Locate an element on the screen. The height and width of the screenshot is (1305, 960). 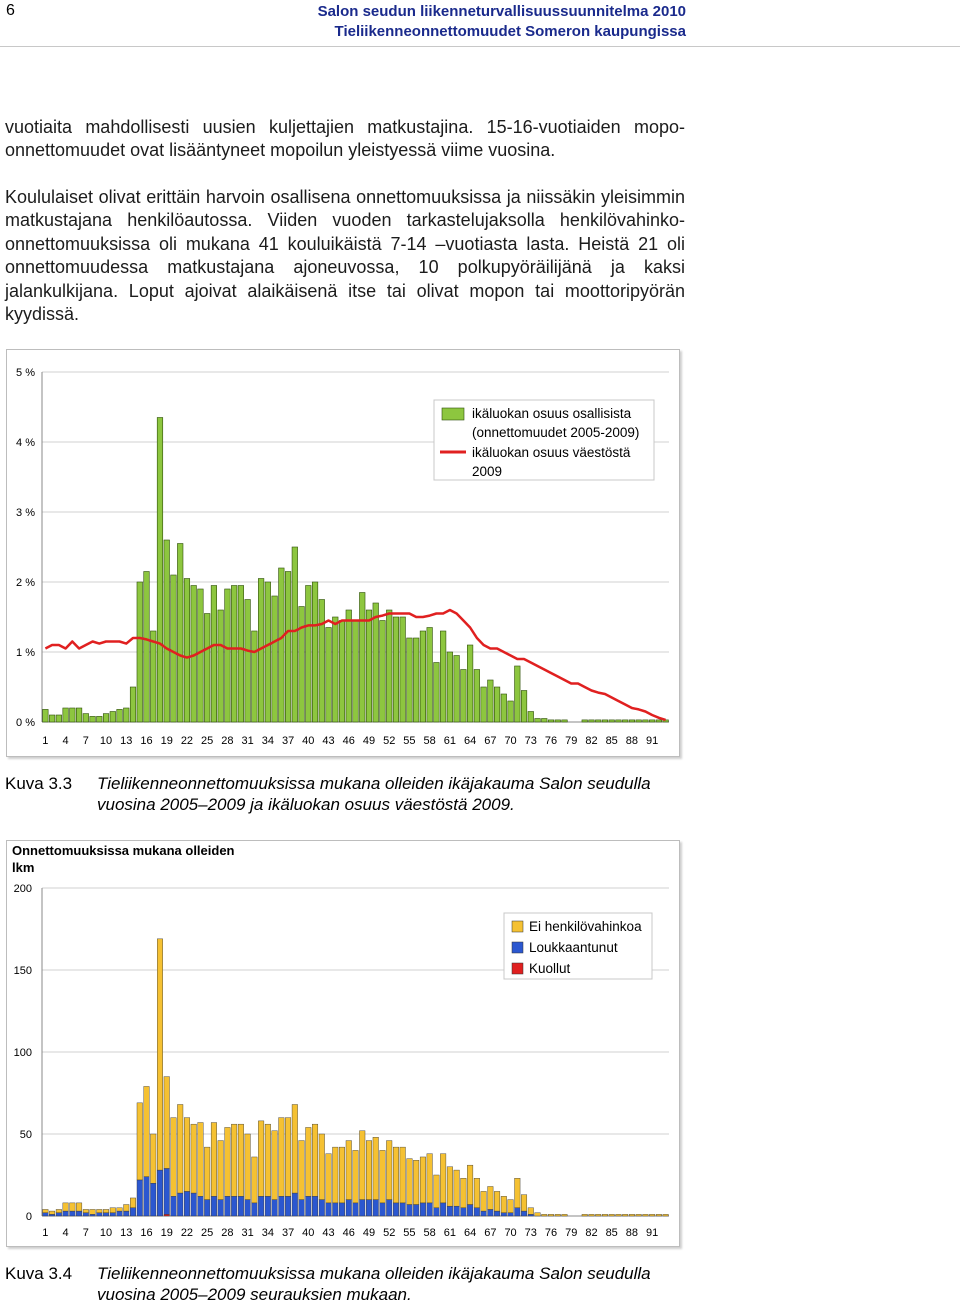
x-tick-label: 64 is located at coordinates (470, 741).